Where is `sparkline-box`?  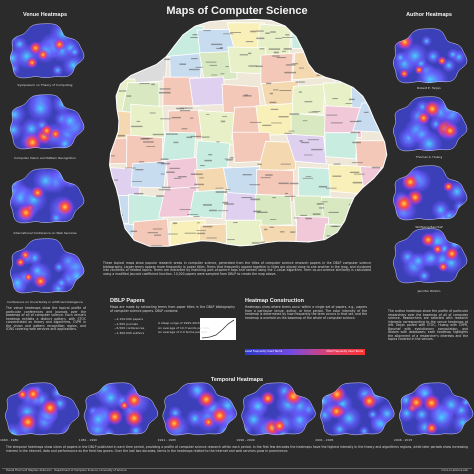
sparkline-box is located at coordinates (218, 329).